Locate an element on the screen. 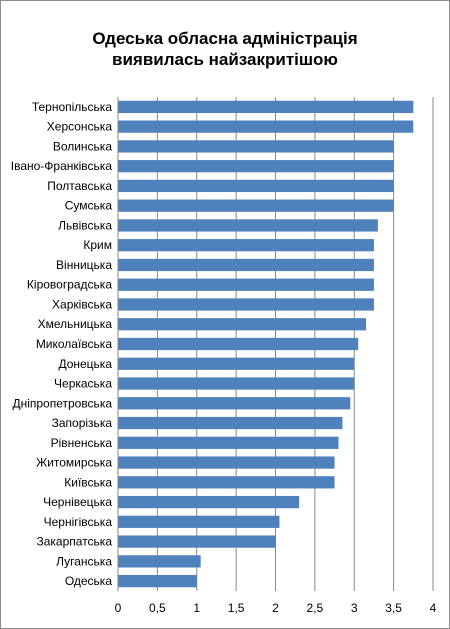 This screenshot has height=629, width=450. category-label-6: Львівська is located at coordinates (85, 225).